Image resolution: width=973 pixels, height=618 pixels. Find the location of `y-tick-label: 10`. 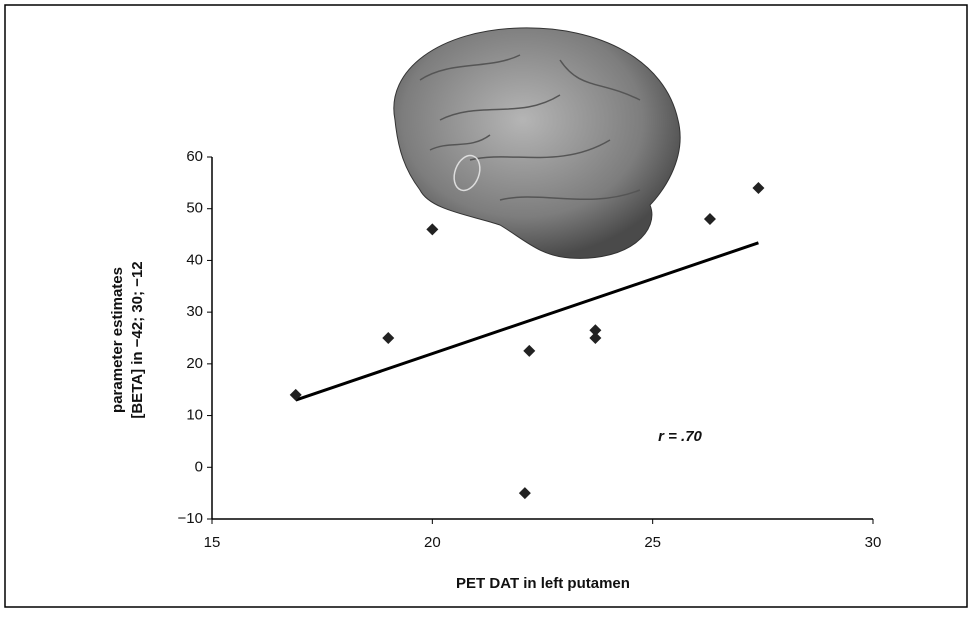

y-tick-label: 10 is located at coordinates (194, 415).